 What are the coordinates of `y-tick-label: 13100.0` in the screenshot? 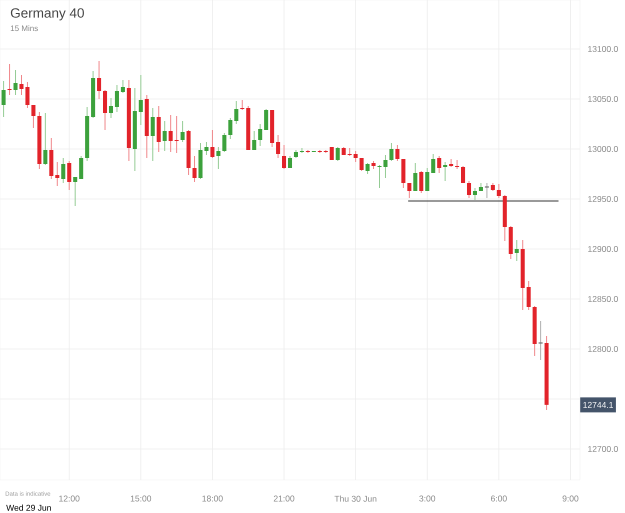 It's located at (603, 49).